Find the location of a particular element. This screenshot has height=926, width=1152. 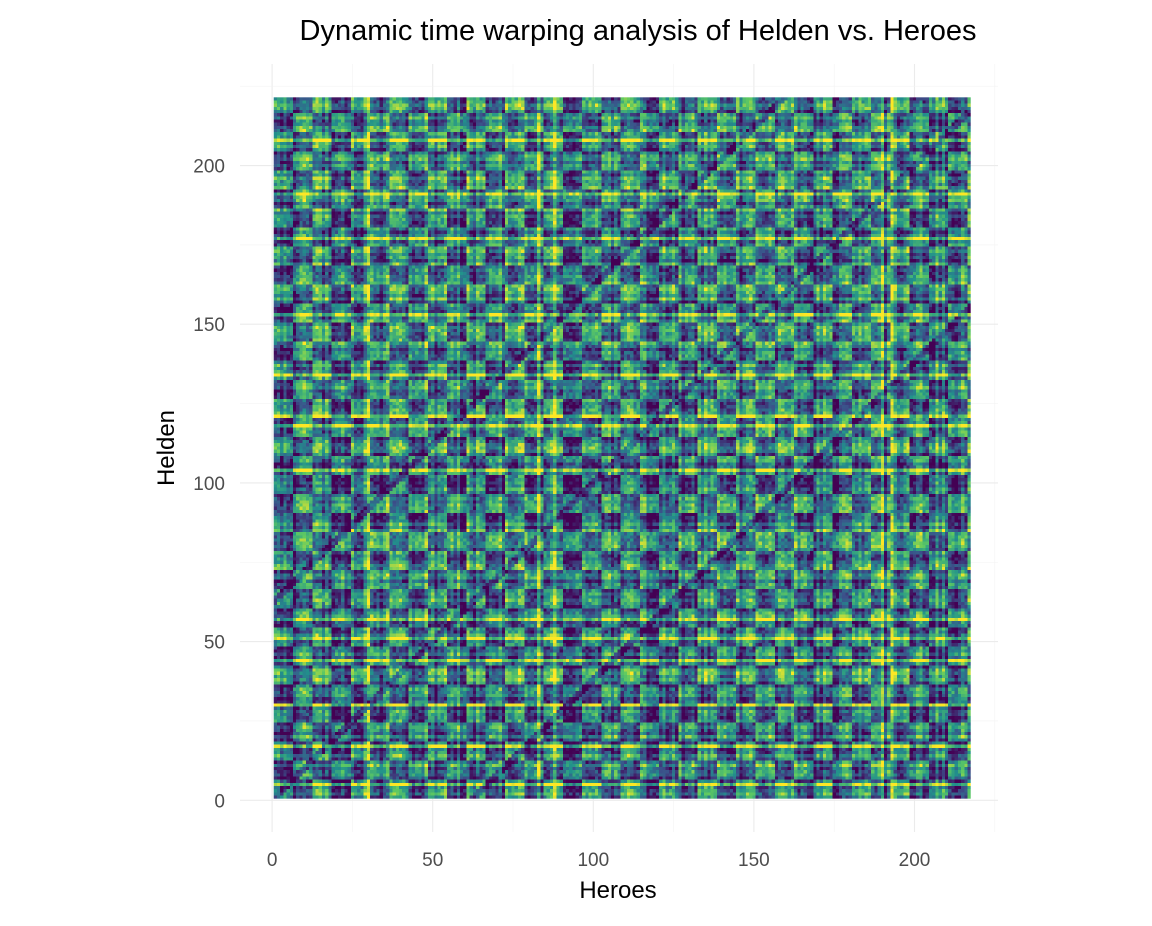

x-axis-title: Heroes is located at coordinates (617, 890).